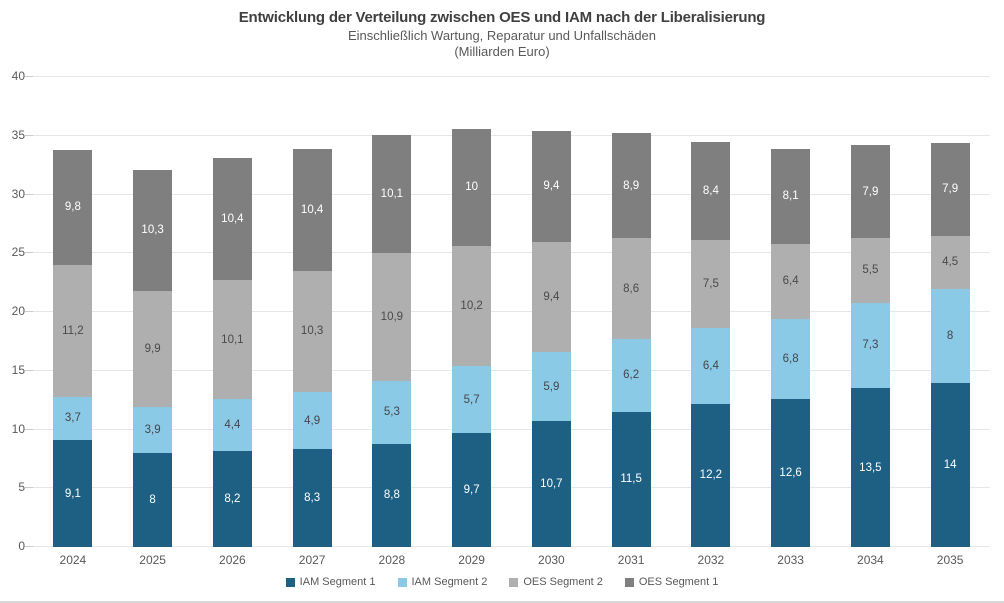  Describe the element at coordinates (312, 560) in the screenshot. I see `x-tick-label-2027: 2027` at that location.